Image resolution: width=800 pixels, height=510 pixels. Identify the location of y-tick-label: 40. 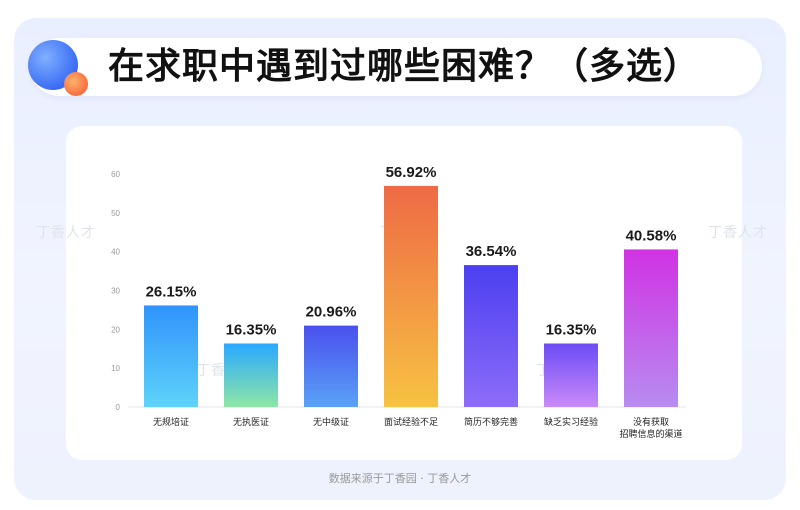
(115, 252).